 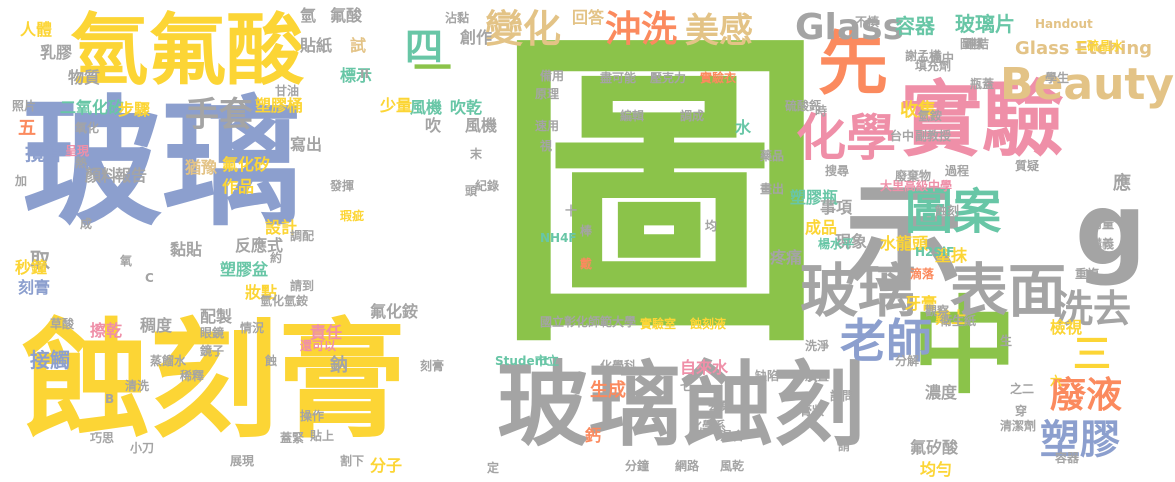 I want to click on word: 戴上, so click(x=951, y=317).